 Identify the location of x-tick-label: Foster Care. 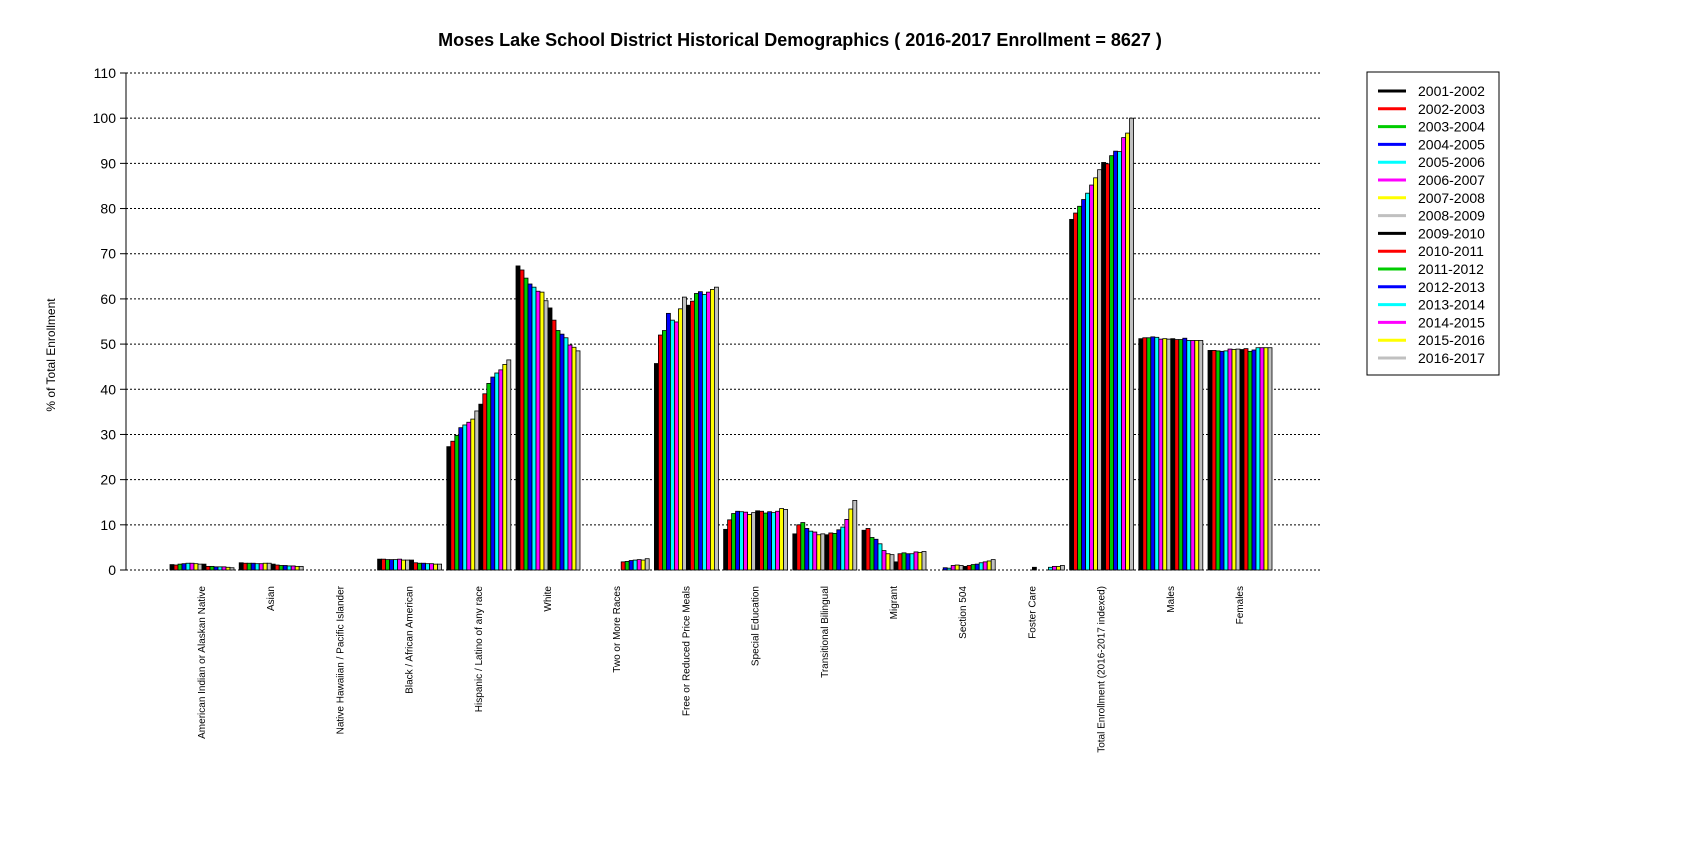
(1032, 612).